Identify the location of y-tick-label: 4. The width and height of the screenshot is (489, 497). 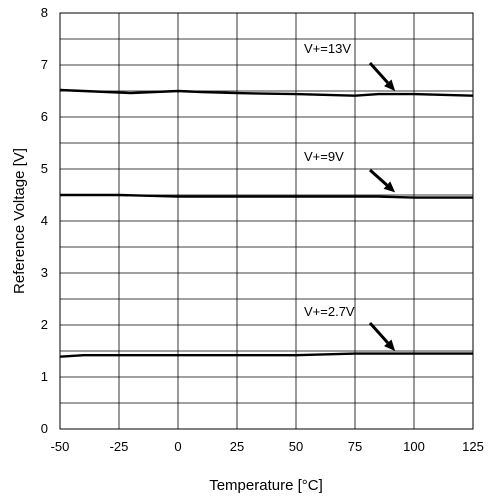
(44, 220).